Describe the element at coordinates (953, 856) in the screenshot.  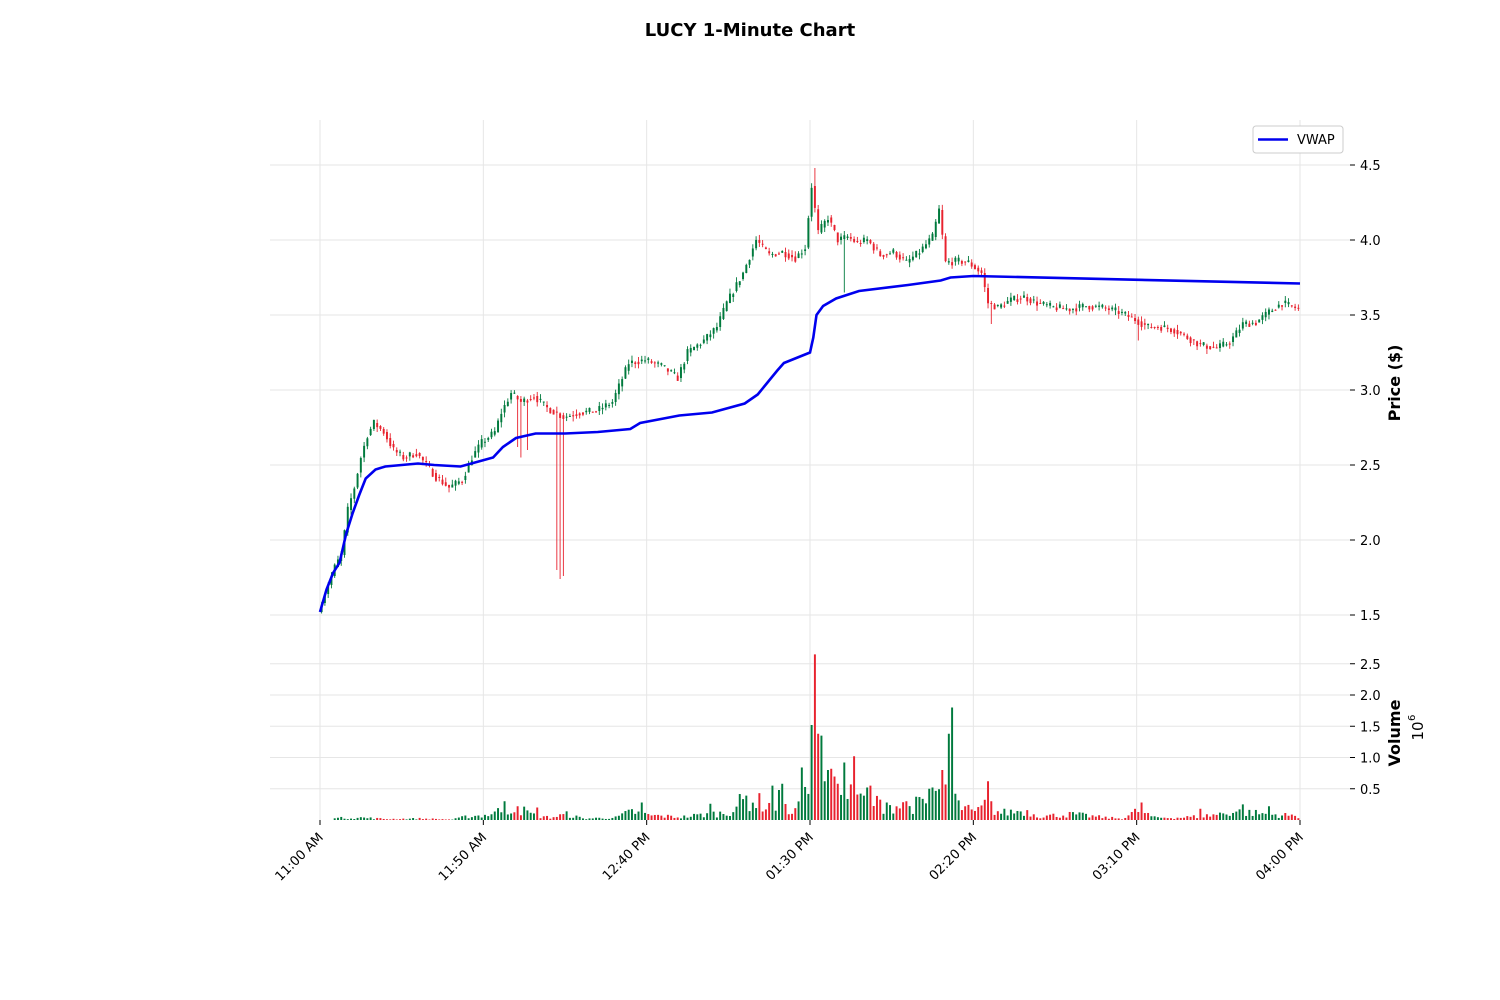
I see `time-tick-label: 02:20 PM` at that location.